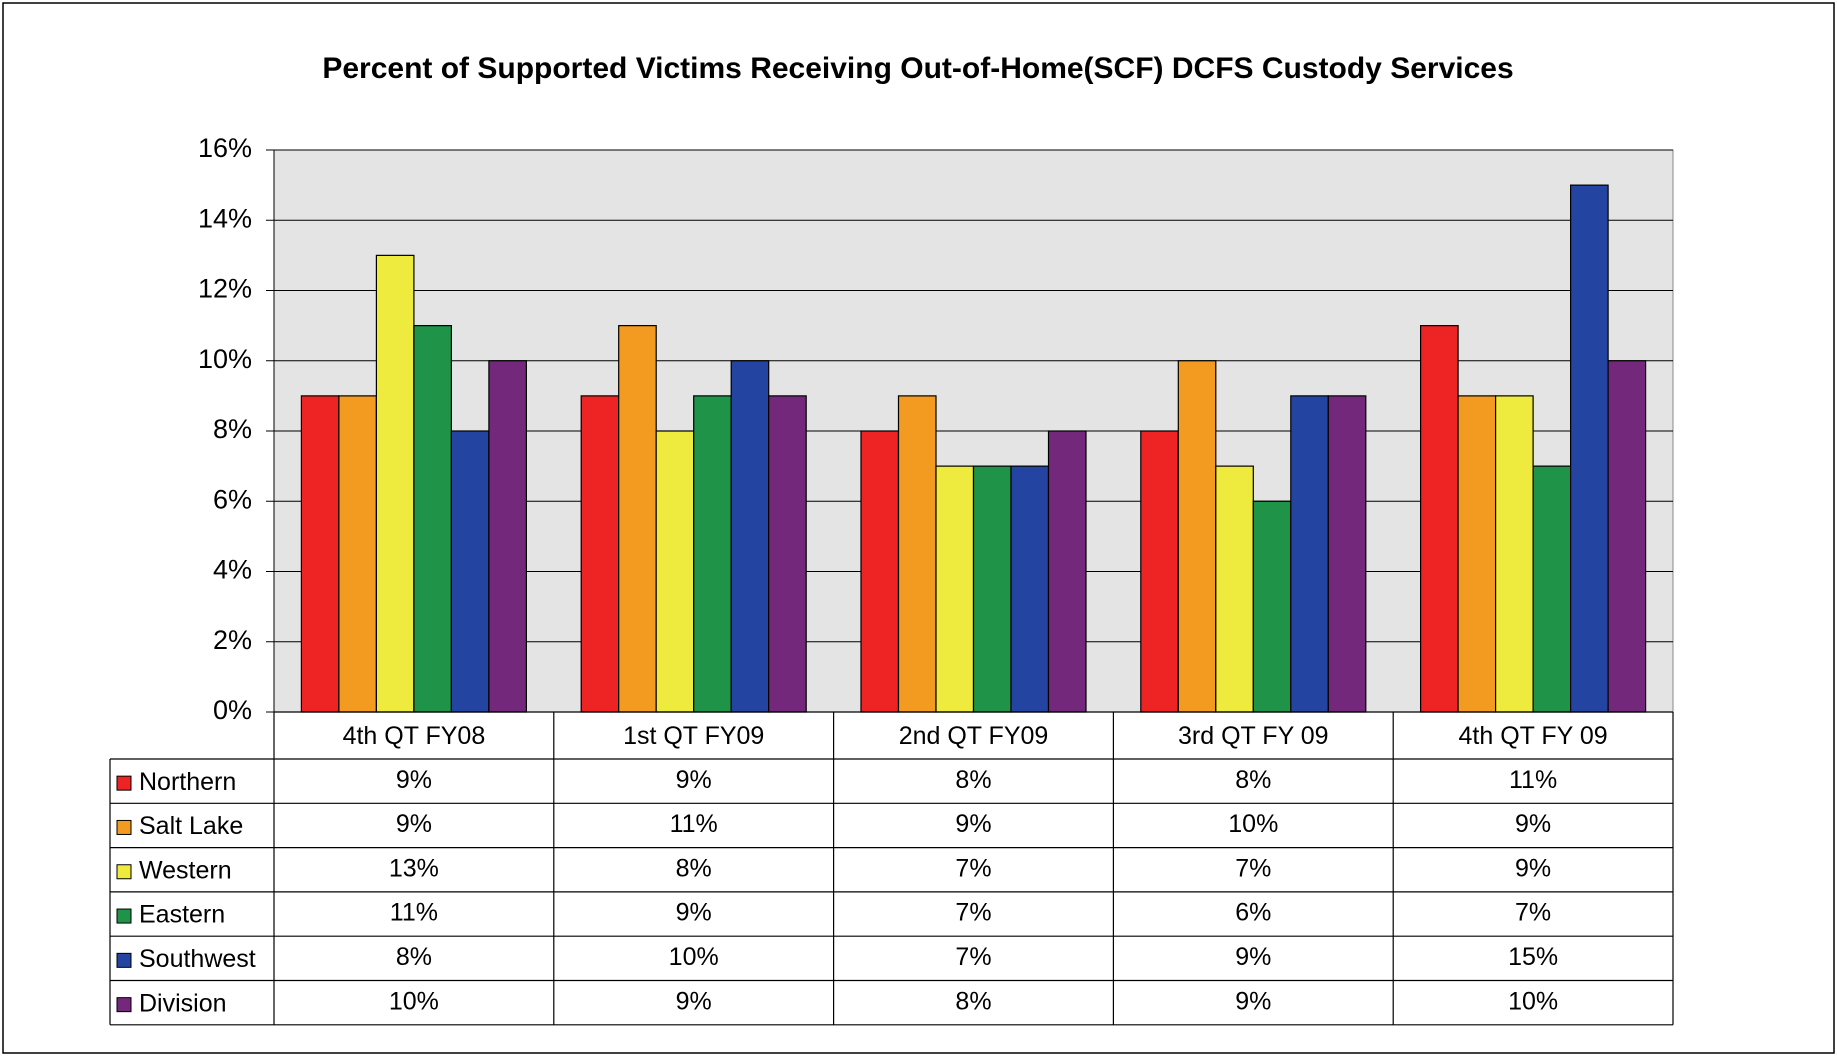 The height and width of the screenshot is (1056, 1837). What do you see at coordinates (232, 710) in the screenshot?
I see `y-tick-label: 0%` at bounding box center [232, 710].